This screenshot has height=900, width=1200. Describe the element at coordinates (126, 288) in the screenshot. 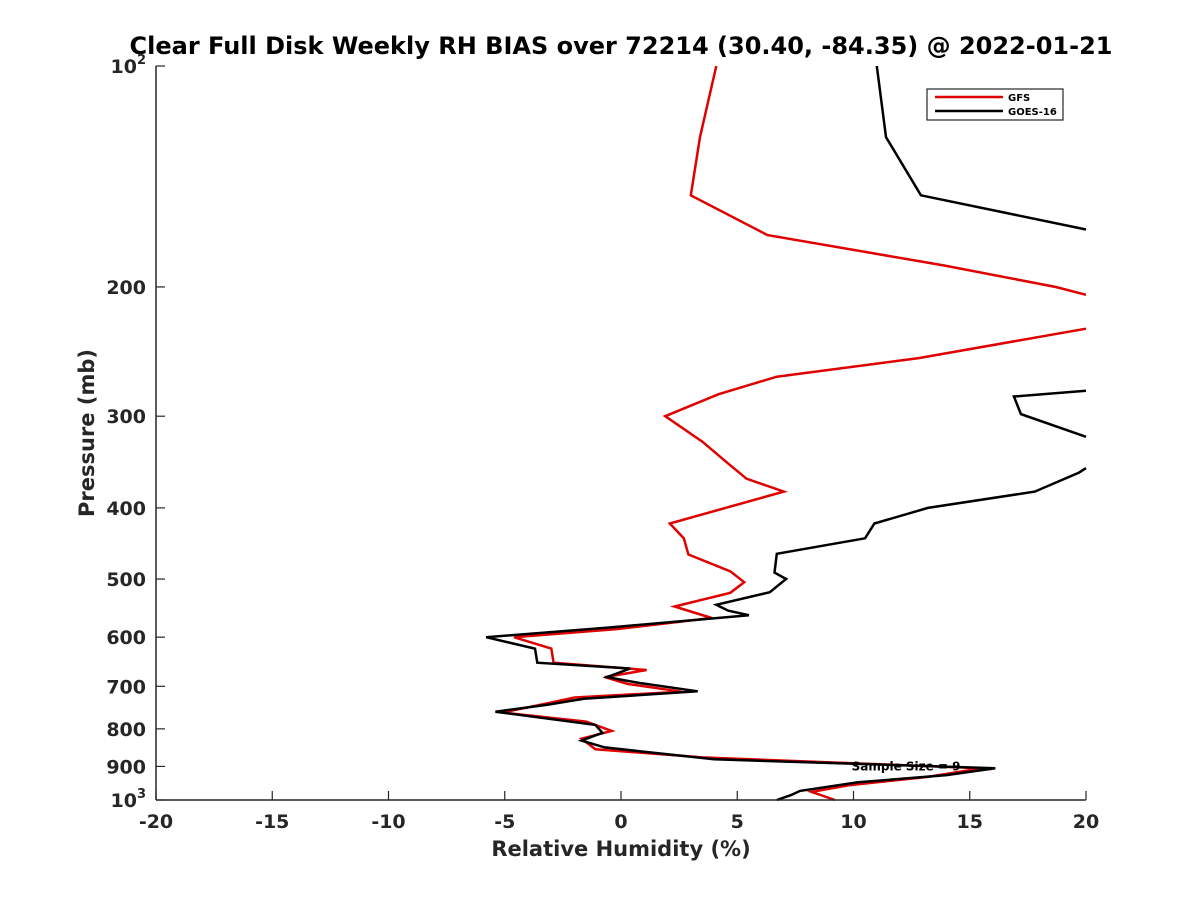

I see `y-tick-label: 200` at that location.